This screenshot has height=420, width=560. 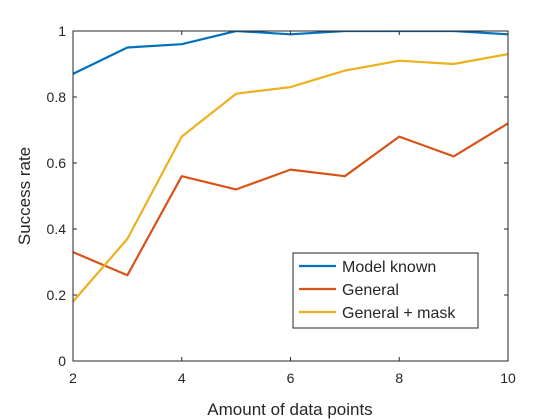 What do you see at coordinates (182, 378) in the screenshot?
I see `x-tick-label: 4` at bounding box center [182, 378].